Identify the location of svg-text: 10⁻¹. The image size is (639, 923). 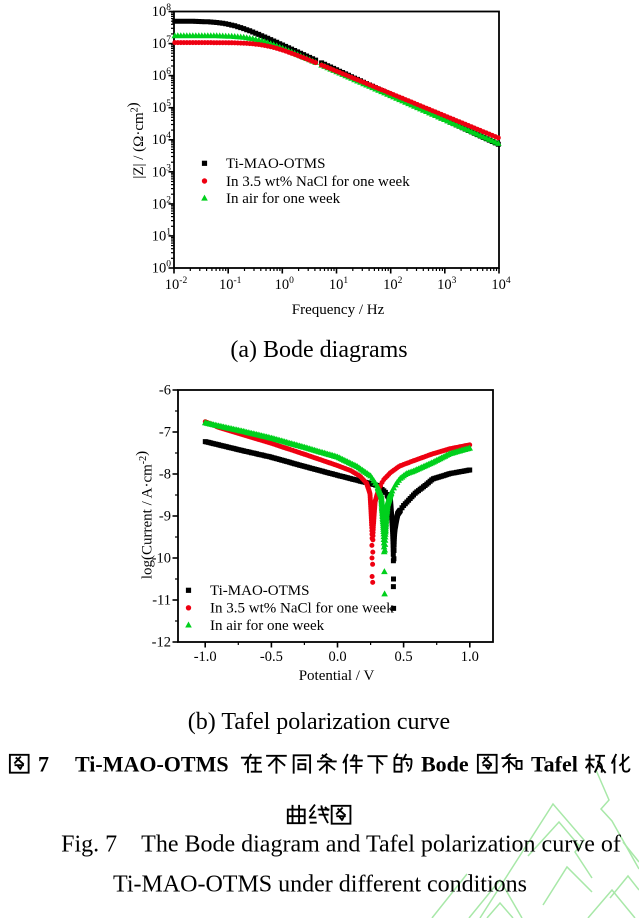
(230, 284).